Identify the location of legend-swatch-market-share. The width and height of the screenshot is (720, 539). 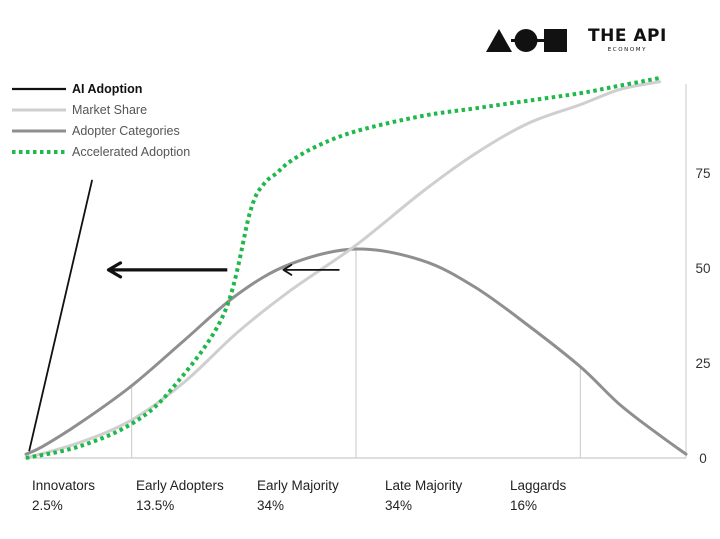
(39, 109).